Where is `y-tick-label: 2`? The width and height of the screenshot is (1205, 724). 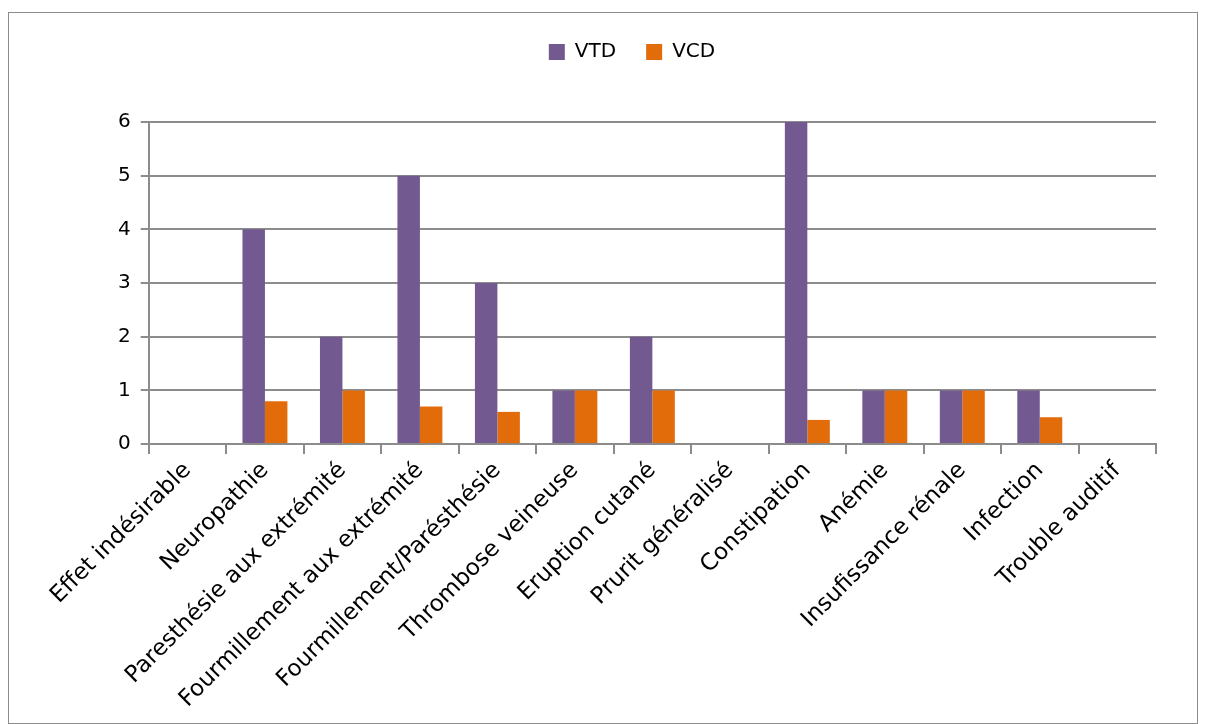 y-tick-label: 2 is located at coordinates (124, 334).